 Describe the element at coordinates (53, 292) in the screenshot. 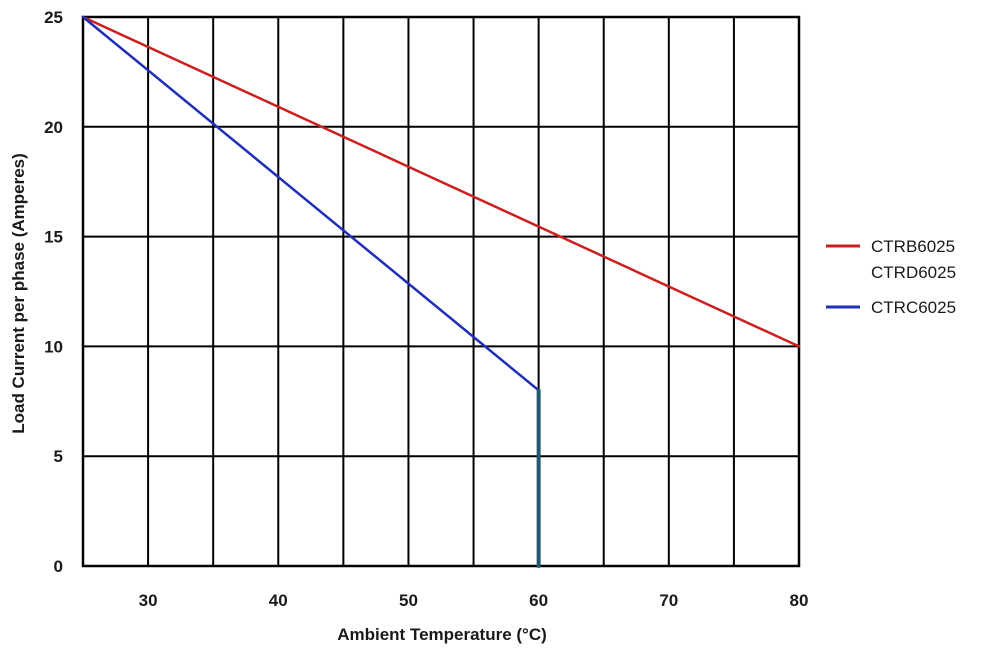

I see `y-tick-labels: 0 5 10 15 20 25` at that location.